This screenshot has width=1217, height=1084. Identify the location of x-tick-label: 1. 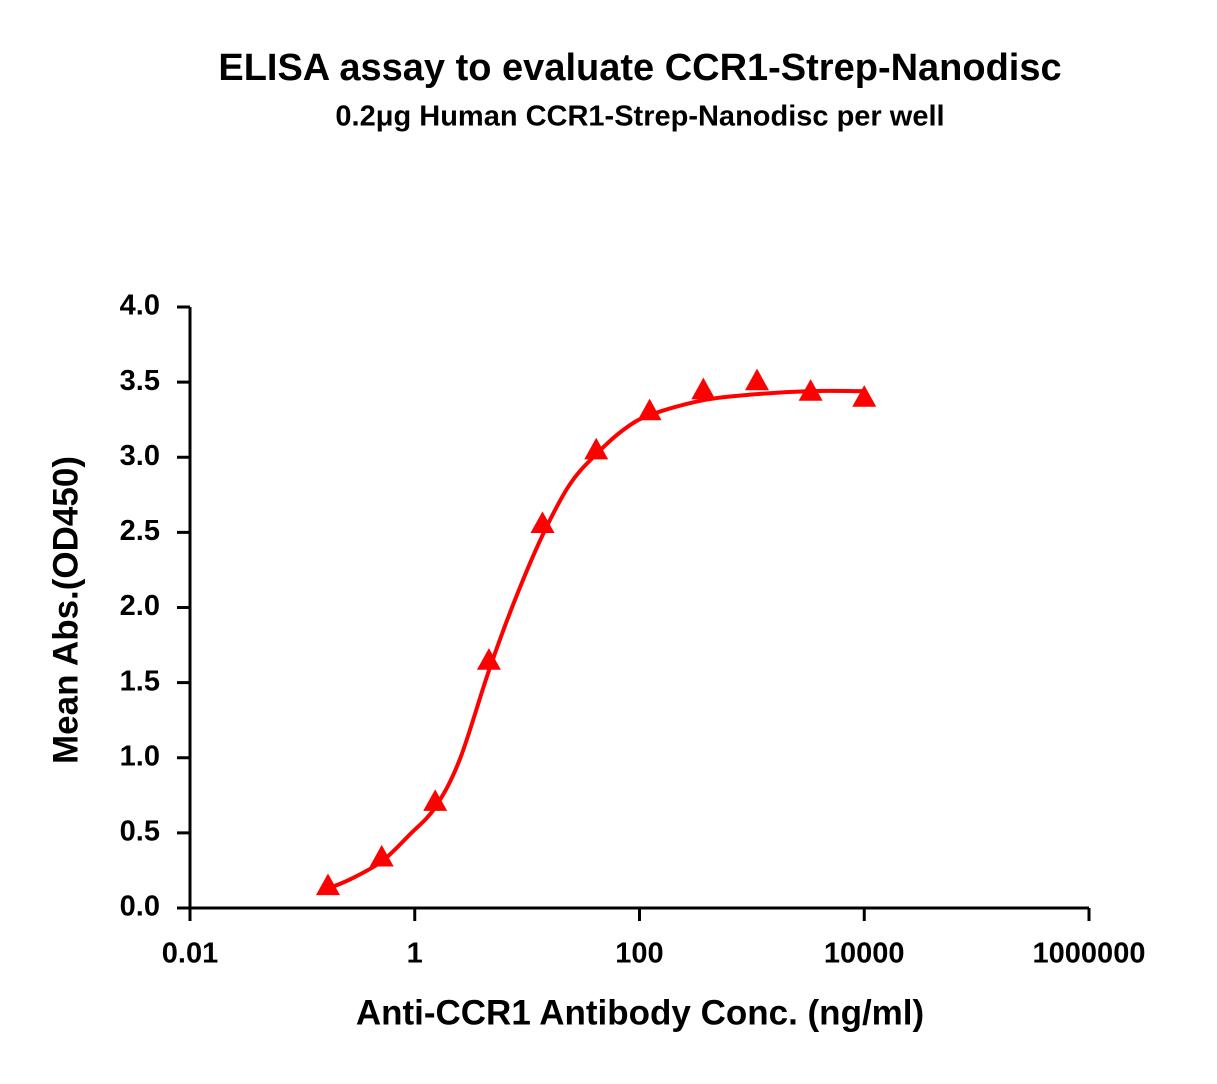
(415, 954).